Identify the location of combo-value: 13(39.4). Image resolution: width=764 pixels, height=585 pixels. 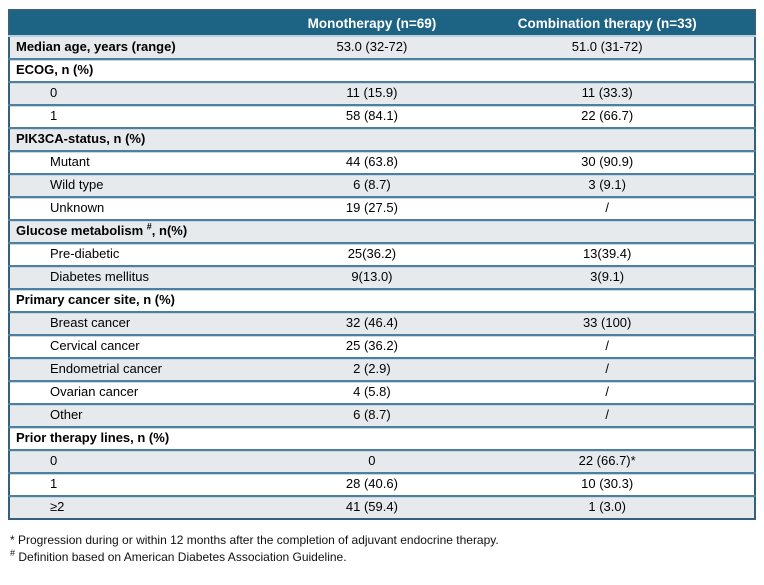
(607, 254).